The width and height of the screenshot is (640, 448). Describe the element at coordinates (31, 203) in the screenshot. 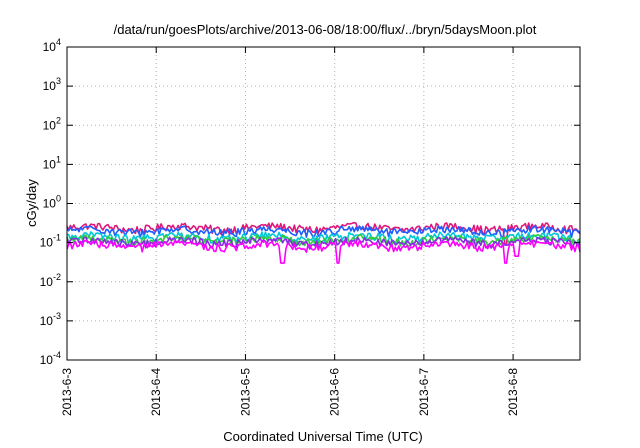

I see `y-axis-label: cGy/day` at that location.